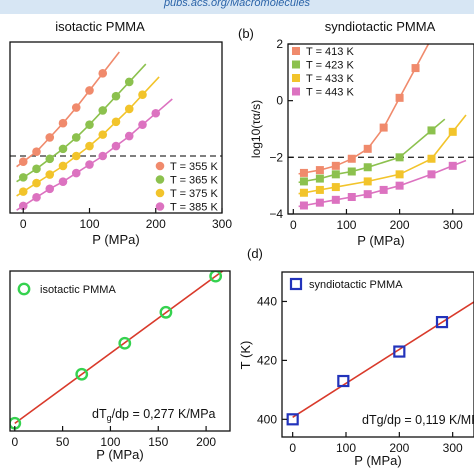  What do you see at coordinates (237, 4) in the screenshot?
I see `journal-url: pubs.acs.org/Macromolecules` at bounding box center [237, 4].